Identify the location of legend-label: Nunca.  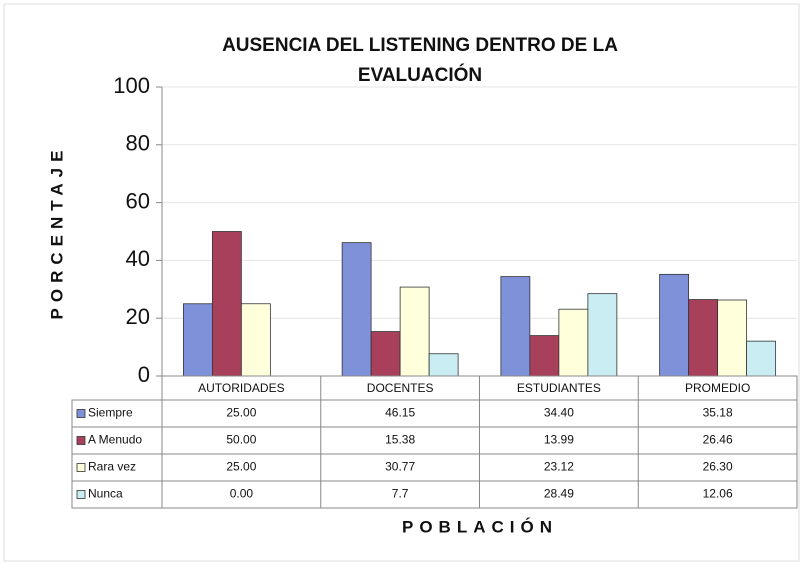
(105, 494).